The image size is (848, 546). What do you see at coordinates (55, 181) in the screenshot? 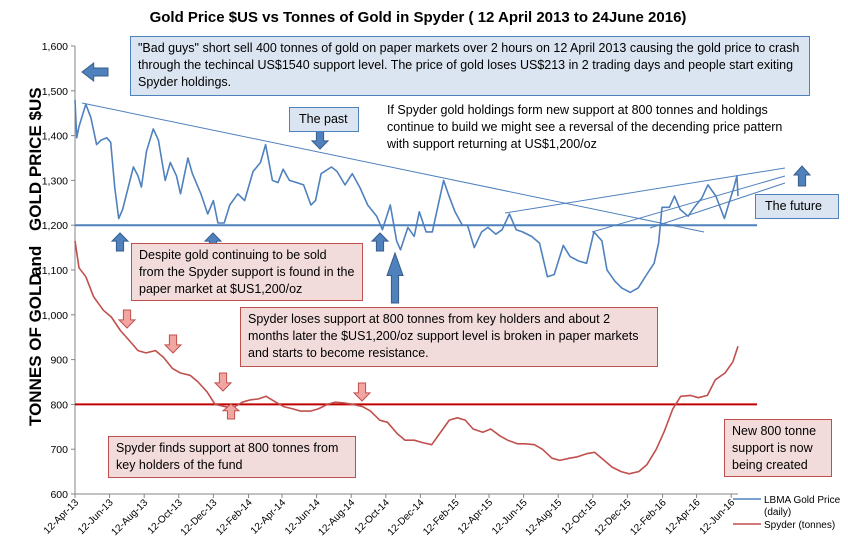
I see `y-tick-label: 1,300` at bounding box center [55, 181].